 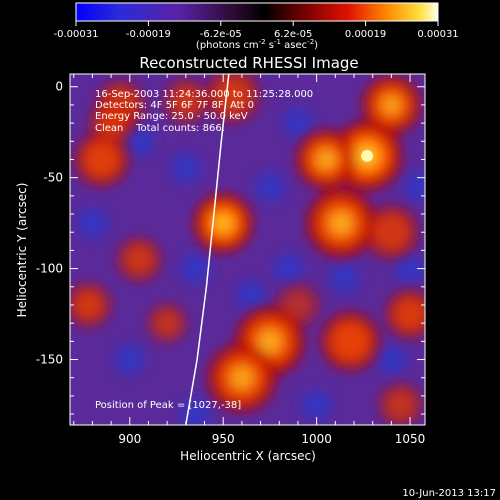 What do you see at coordinates (449, 493) in the screenshot?
I see `footer-date: 10-Jun-2013 13:17` at bounding box center [449, 493].